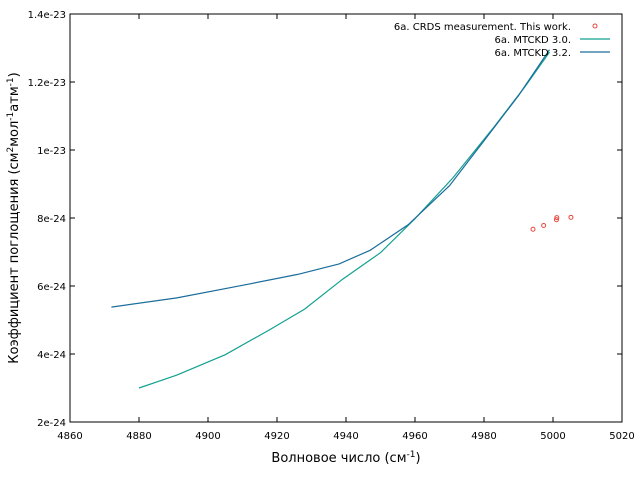 Image resolution: width=640 pixels, height=480 pixels. I want to click on x-axis-title: Волновое число (см-1), so click(345, 458).